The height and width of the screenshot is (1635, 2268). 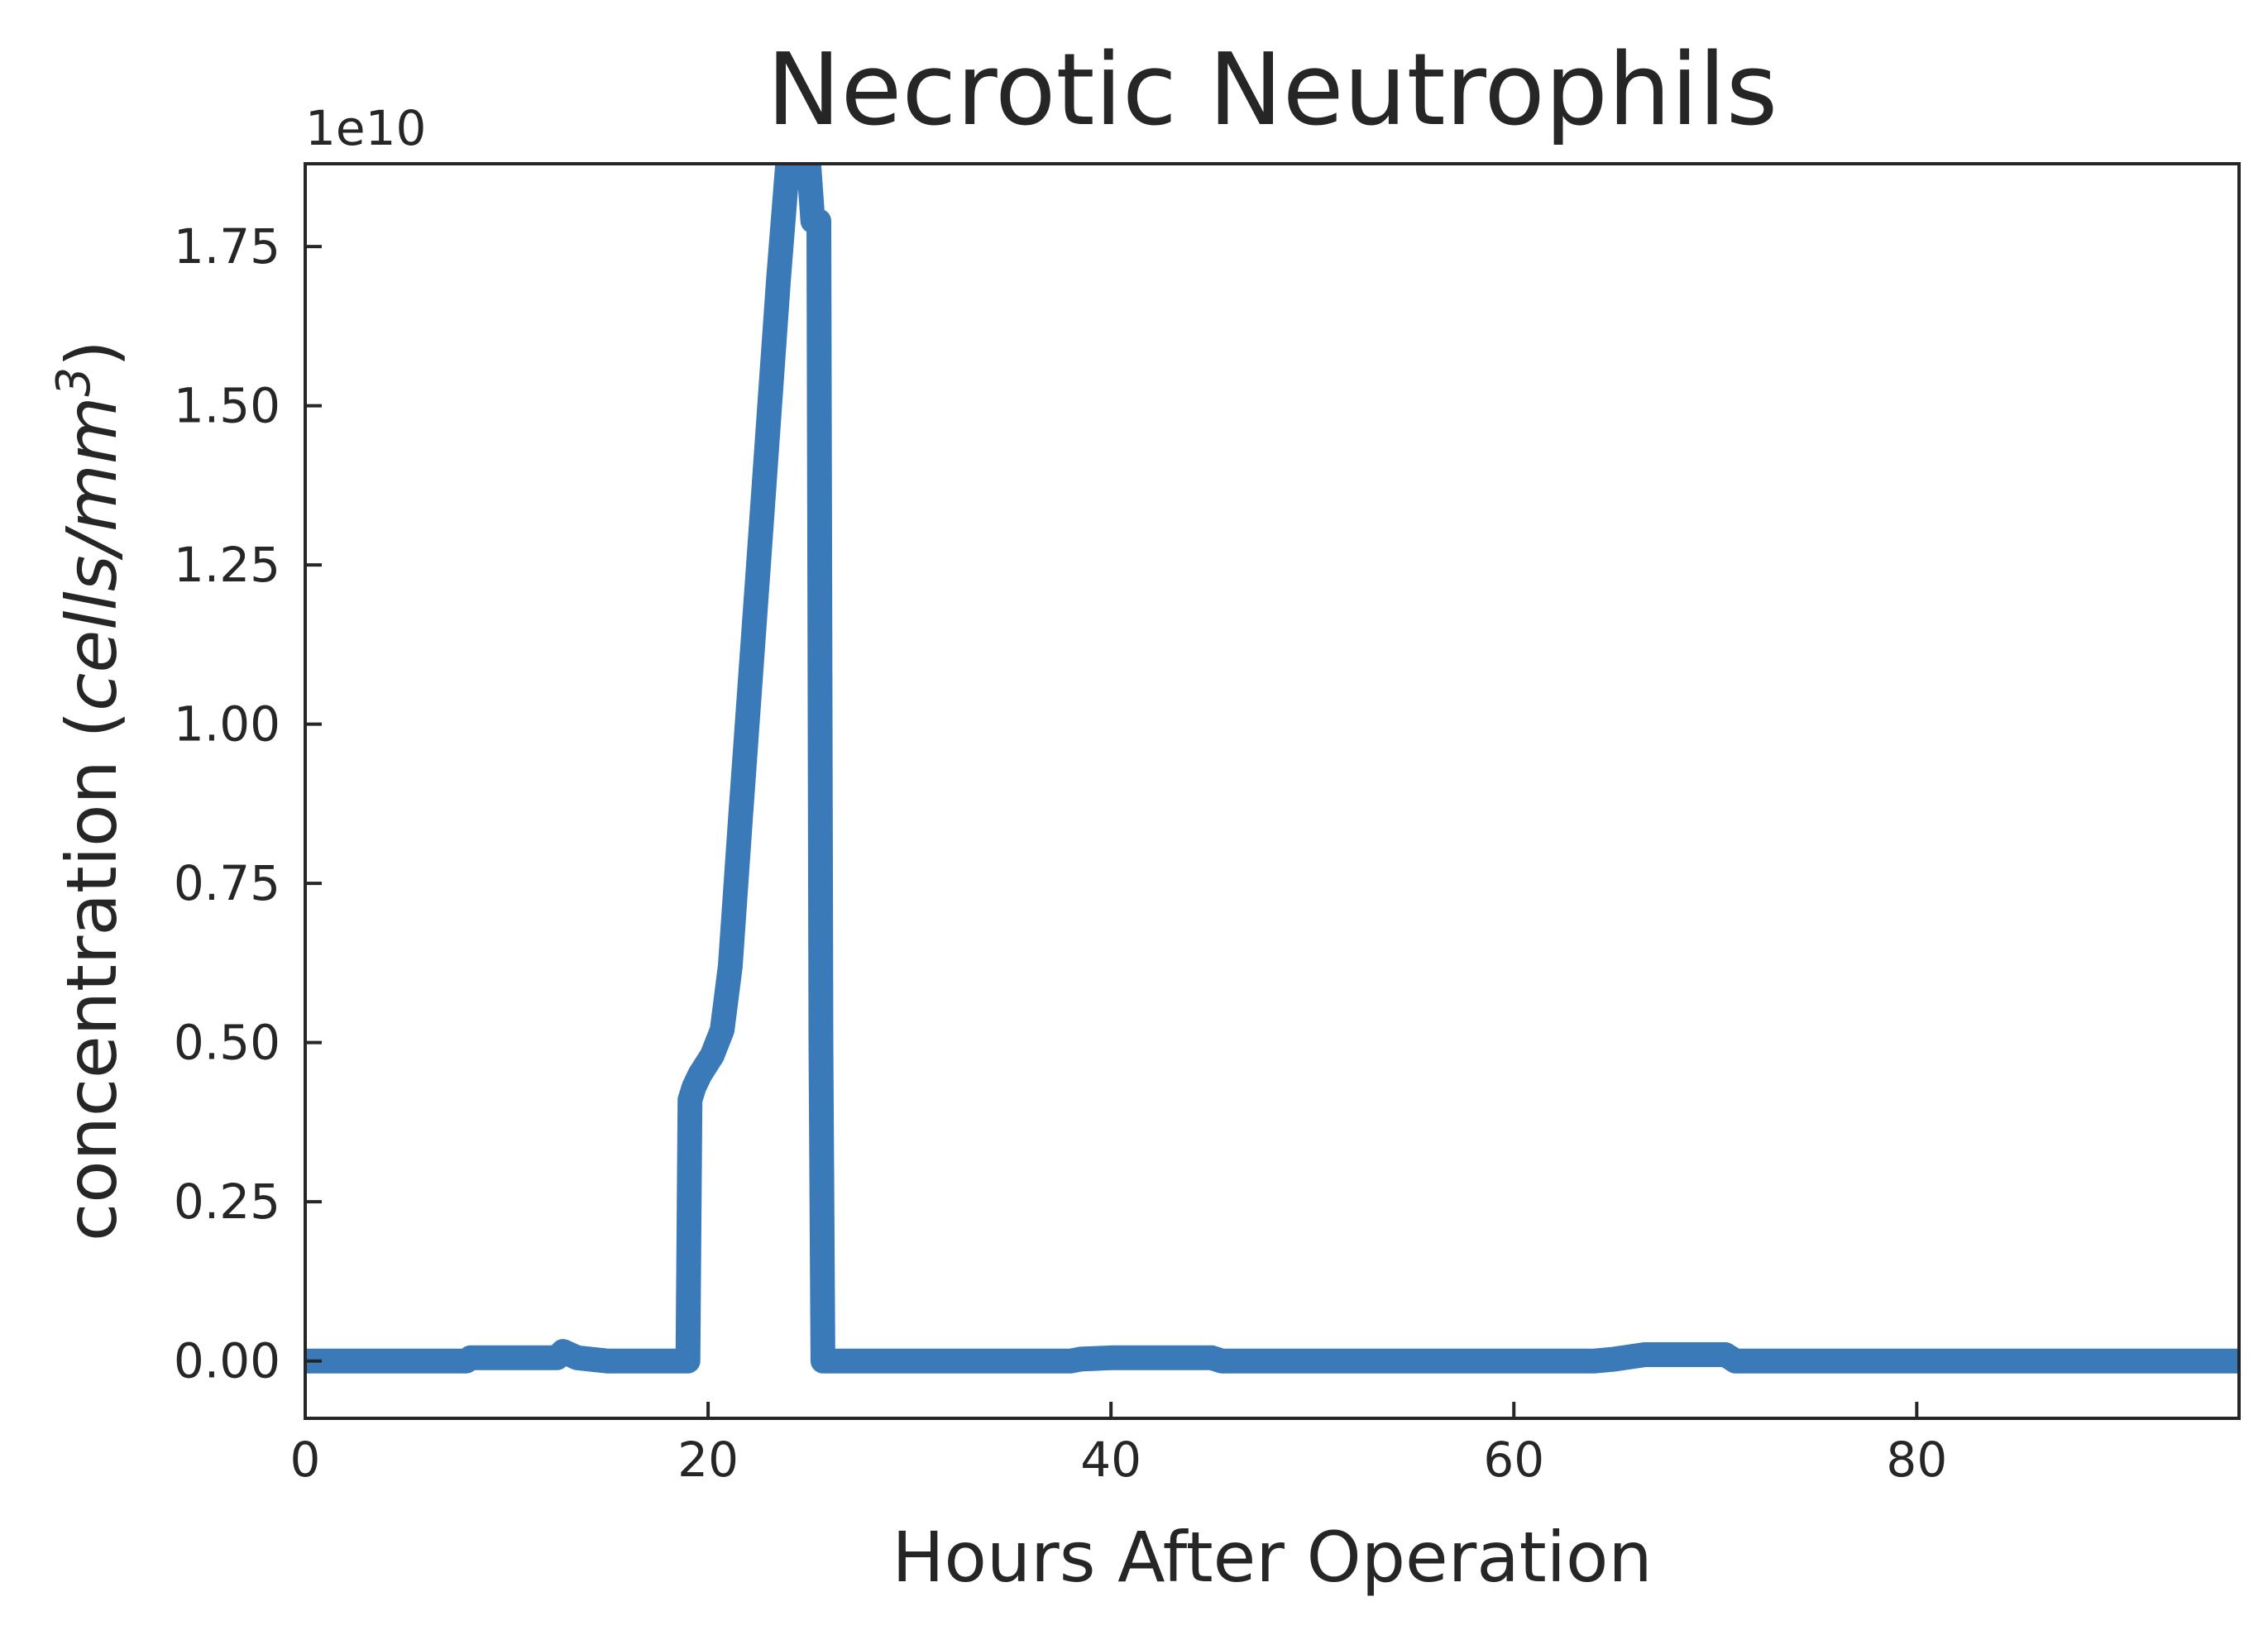 I want to click on y-axis: 0.00 0.25 0.50 0.75 1.00 1.25 1.50 1.75, so click(x=248, y=803).